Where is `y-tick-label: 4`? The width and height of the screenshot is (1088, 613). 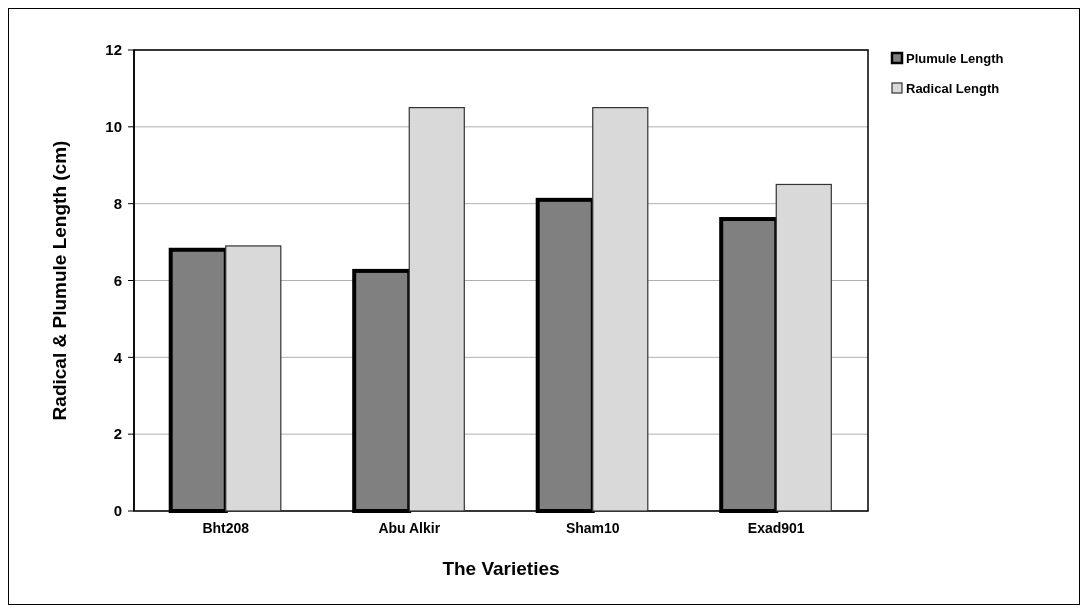
y-tick-label: 4 is located at coordinates (118, 357).